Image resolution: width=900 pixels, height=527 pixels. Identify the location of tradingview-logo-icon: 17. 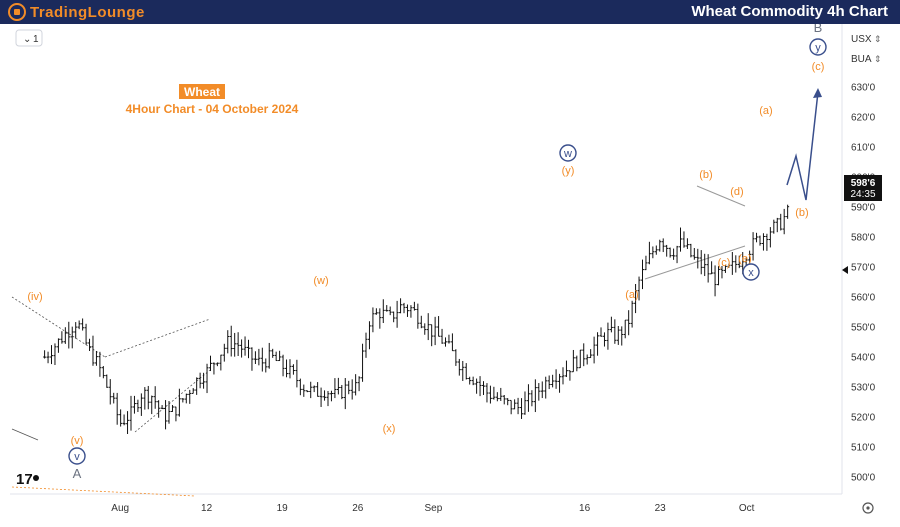
(27, 479).